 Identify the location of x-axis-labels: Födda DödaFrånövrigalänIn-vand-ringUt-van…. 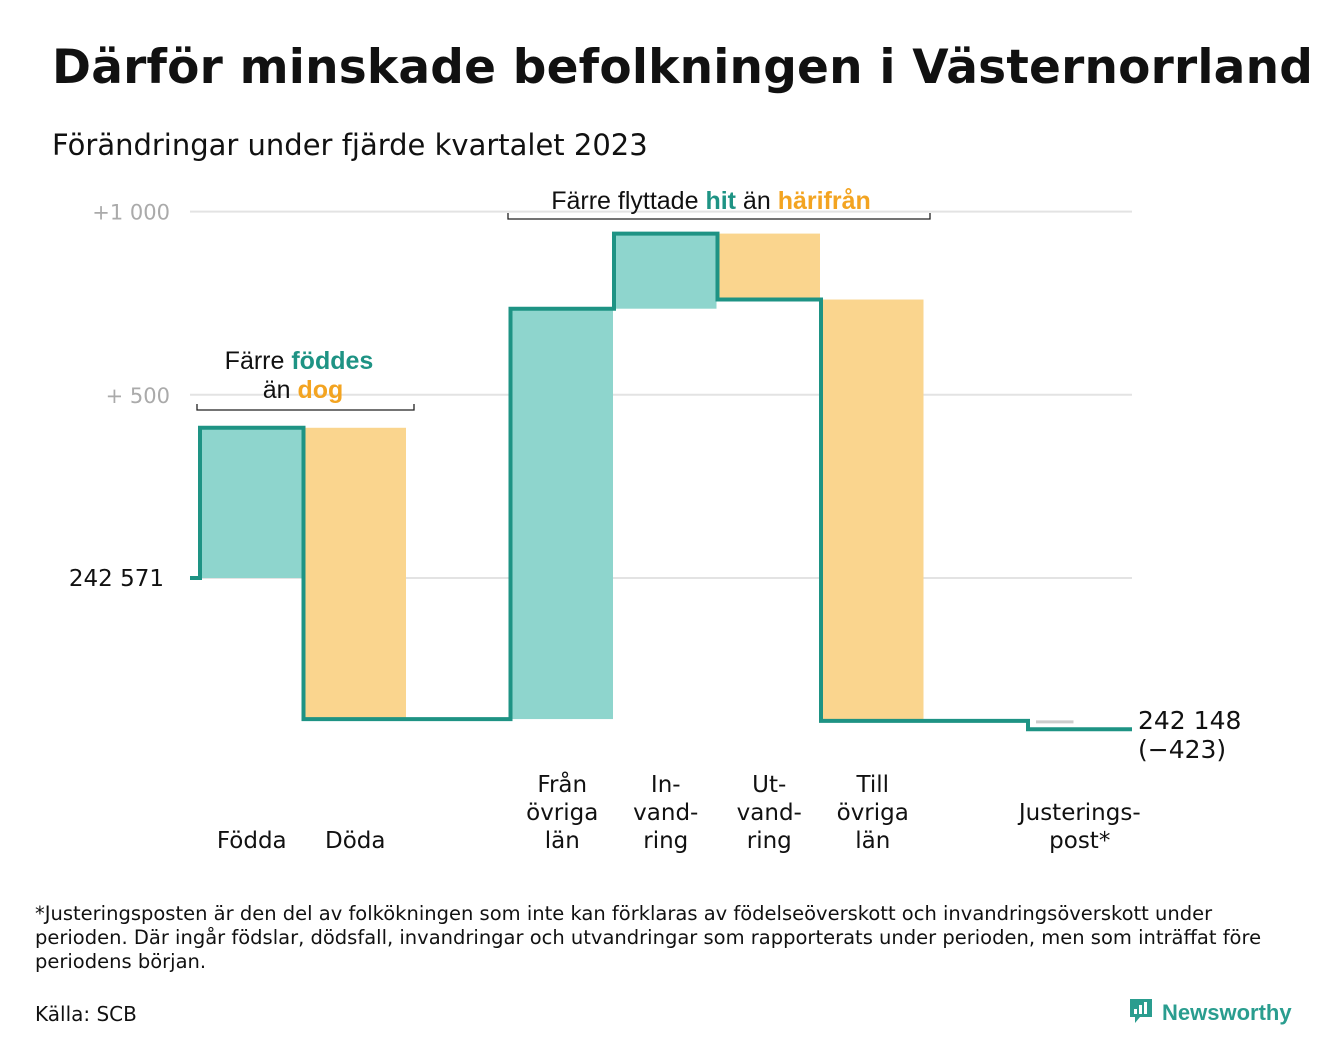
(679, 812).